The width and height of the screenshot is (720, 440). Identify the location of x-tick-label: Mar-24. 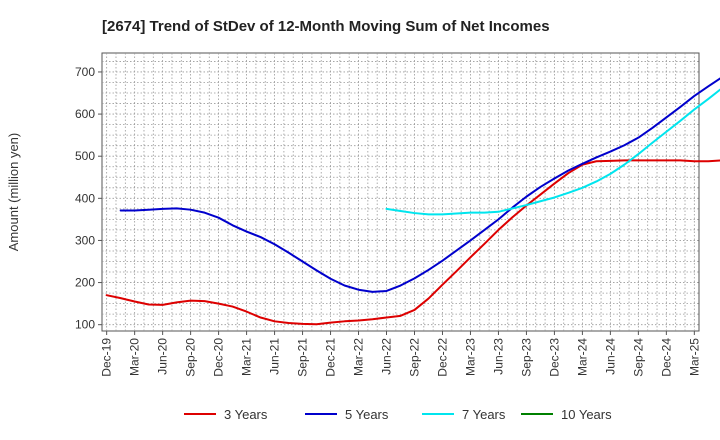
(582, 357).